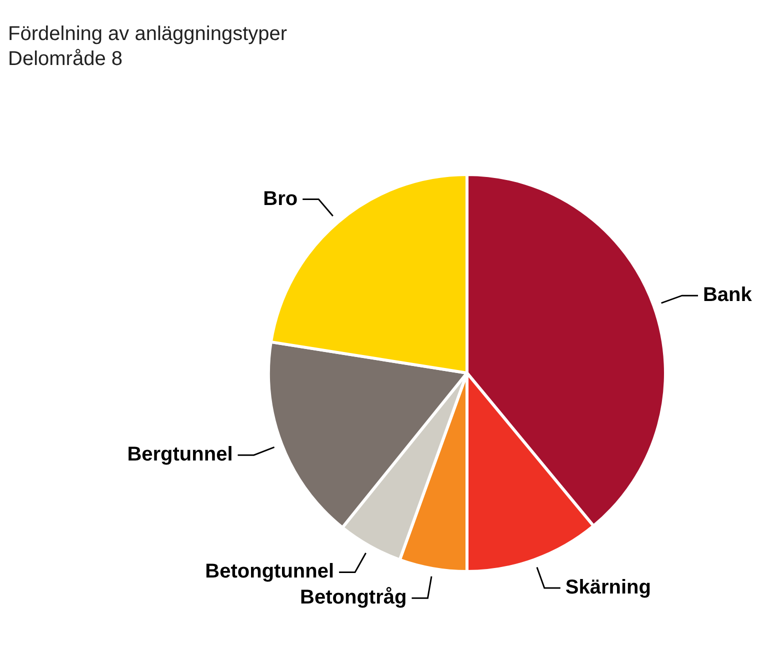 This screenshot has width=766, height=651. Describe the element at coordinates (269, 571) in the screenshot. I see `slice-label: Betongtunnel` at that location.